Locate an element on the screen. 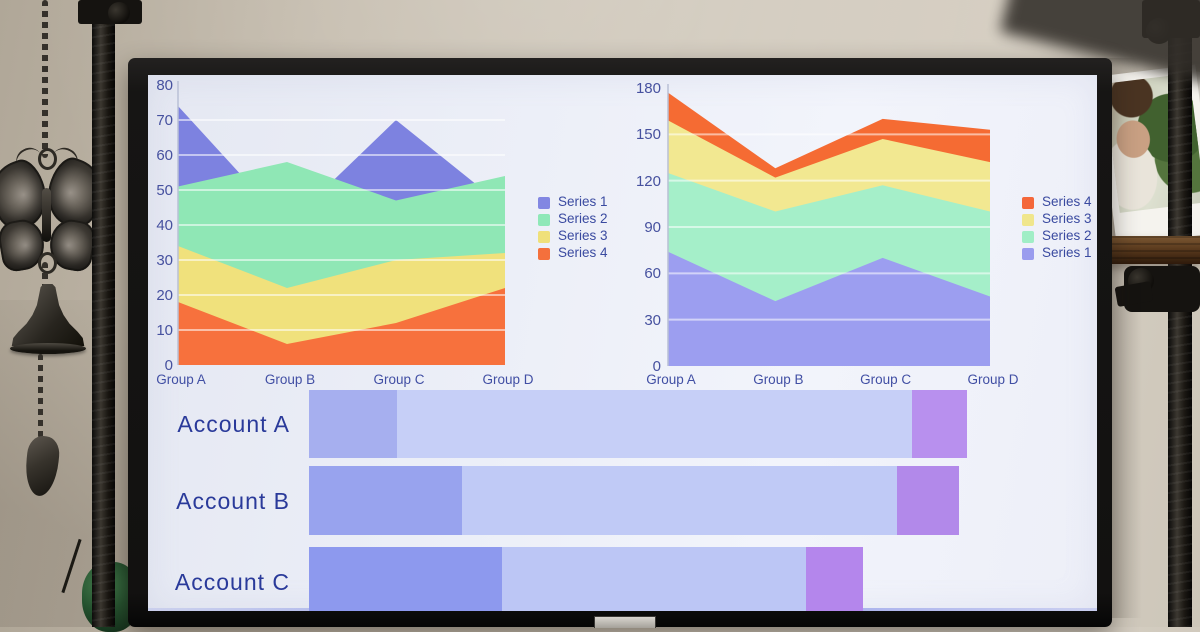 The height and width of the screenshot is (632, 1200). bar-row-label: Account B is located at coordinates (233, 500).